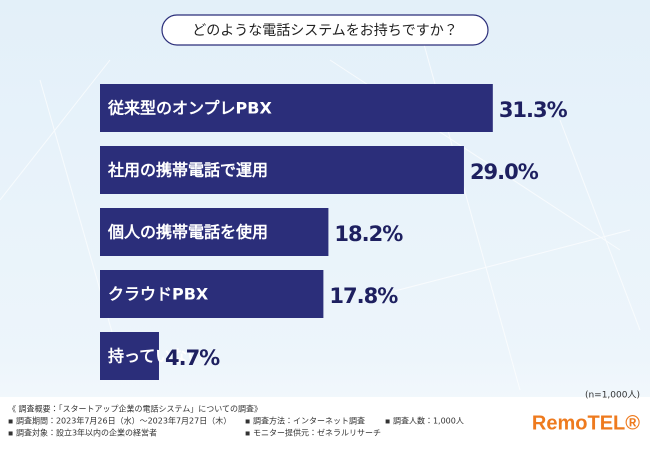  I want to click on category-label: 社用の携帯電話で運用, so click(187, 170).